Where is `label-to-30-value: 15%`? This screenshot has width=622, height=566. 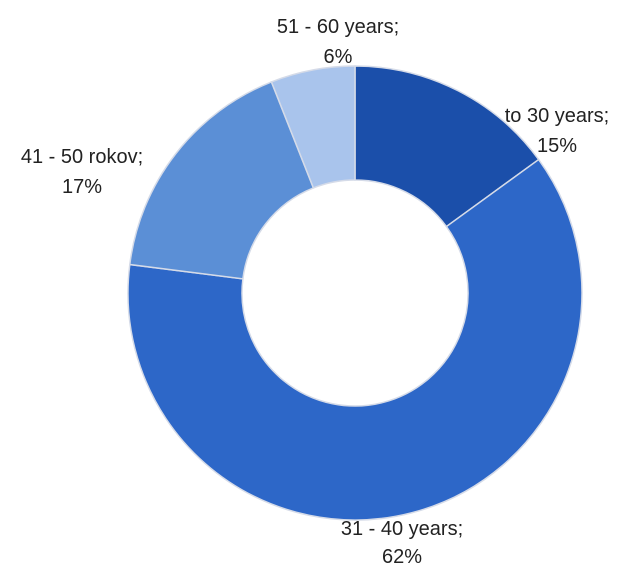 label-to-30-value: 15% is located at coordinates (557, 146).